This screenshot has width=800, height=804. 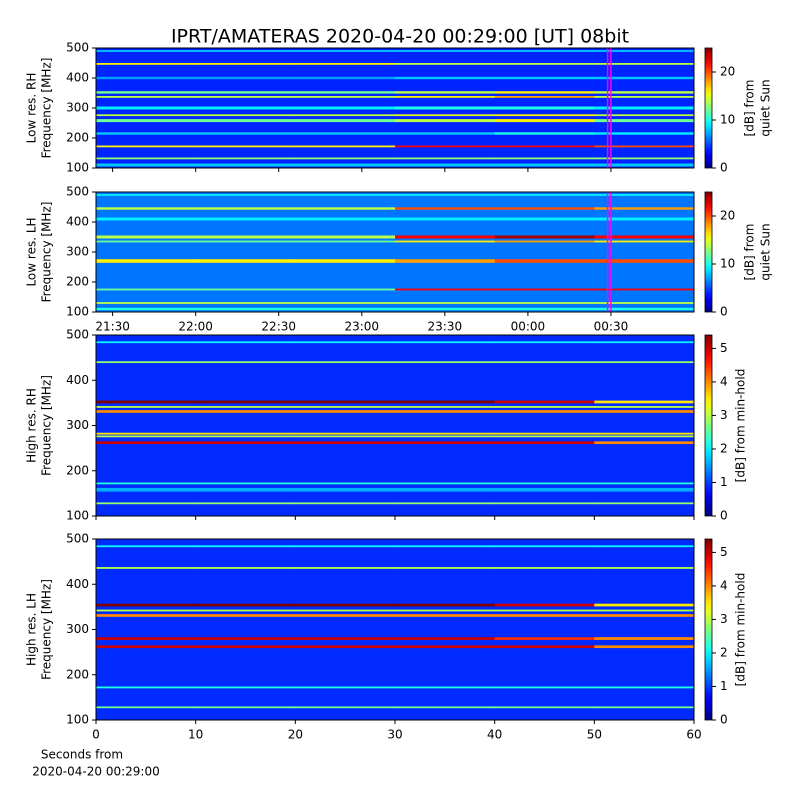 I want to click on x-tick-label: 21:30, so click(x=112, y=327).